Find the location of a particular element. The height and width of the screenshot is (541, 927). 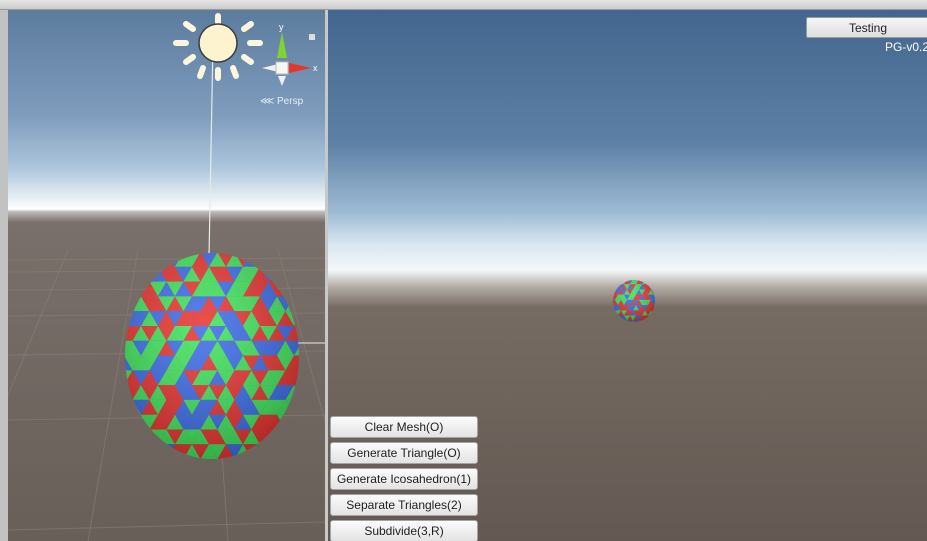

separate-triangles-button: Separate Triangles(2) is located at coordinates (404, 505).